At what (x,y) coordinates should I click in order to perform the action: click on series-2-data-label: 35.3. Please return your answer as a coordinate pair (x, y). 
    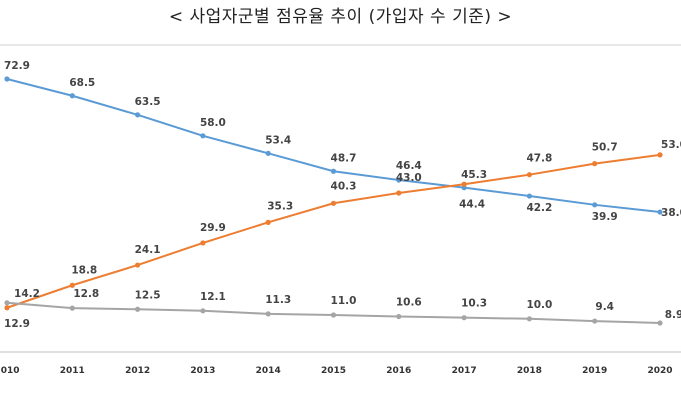
    Looking at the image, I should click on (280, 206).